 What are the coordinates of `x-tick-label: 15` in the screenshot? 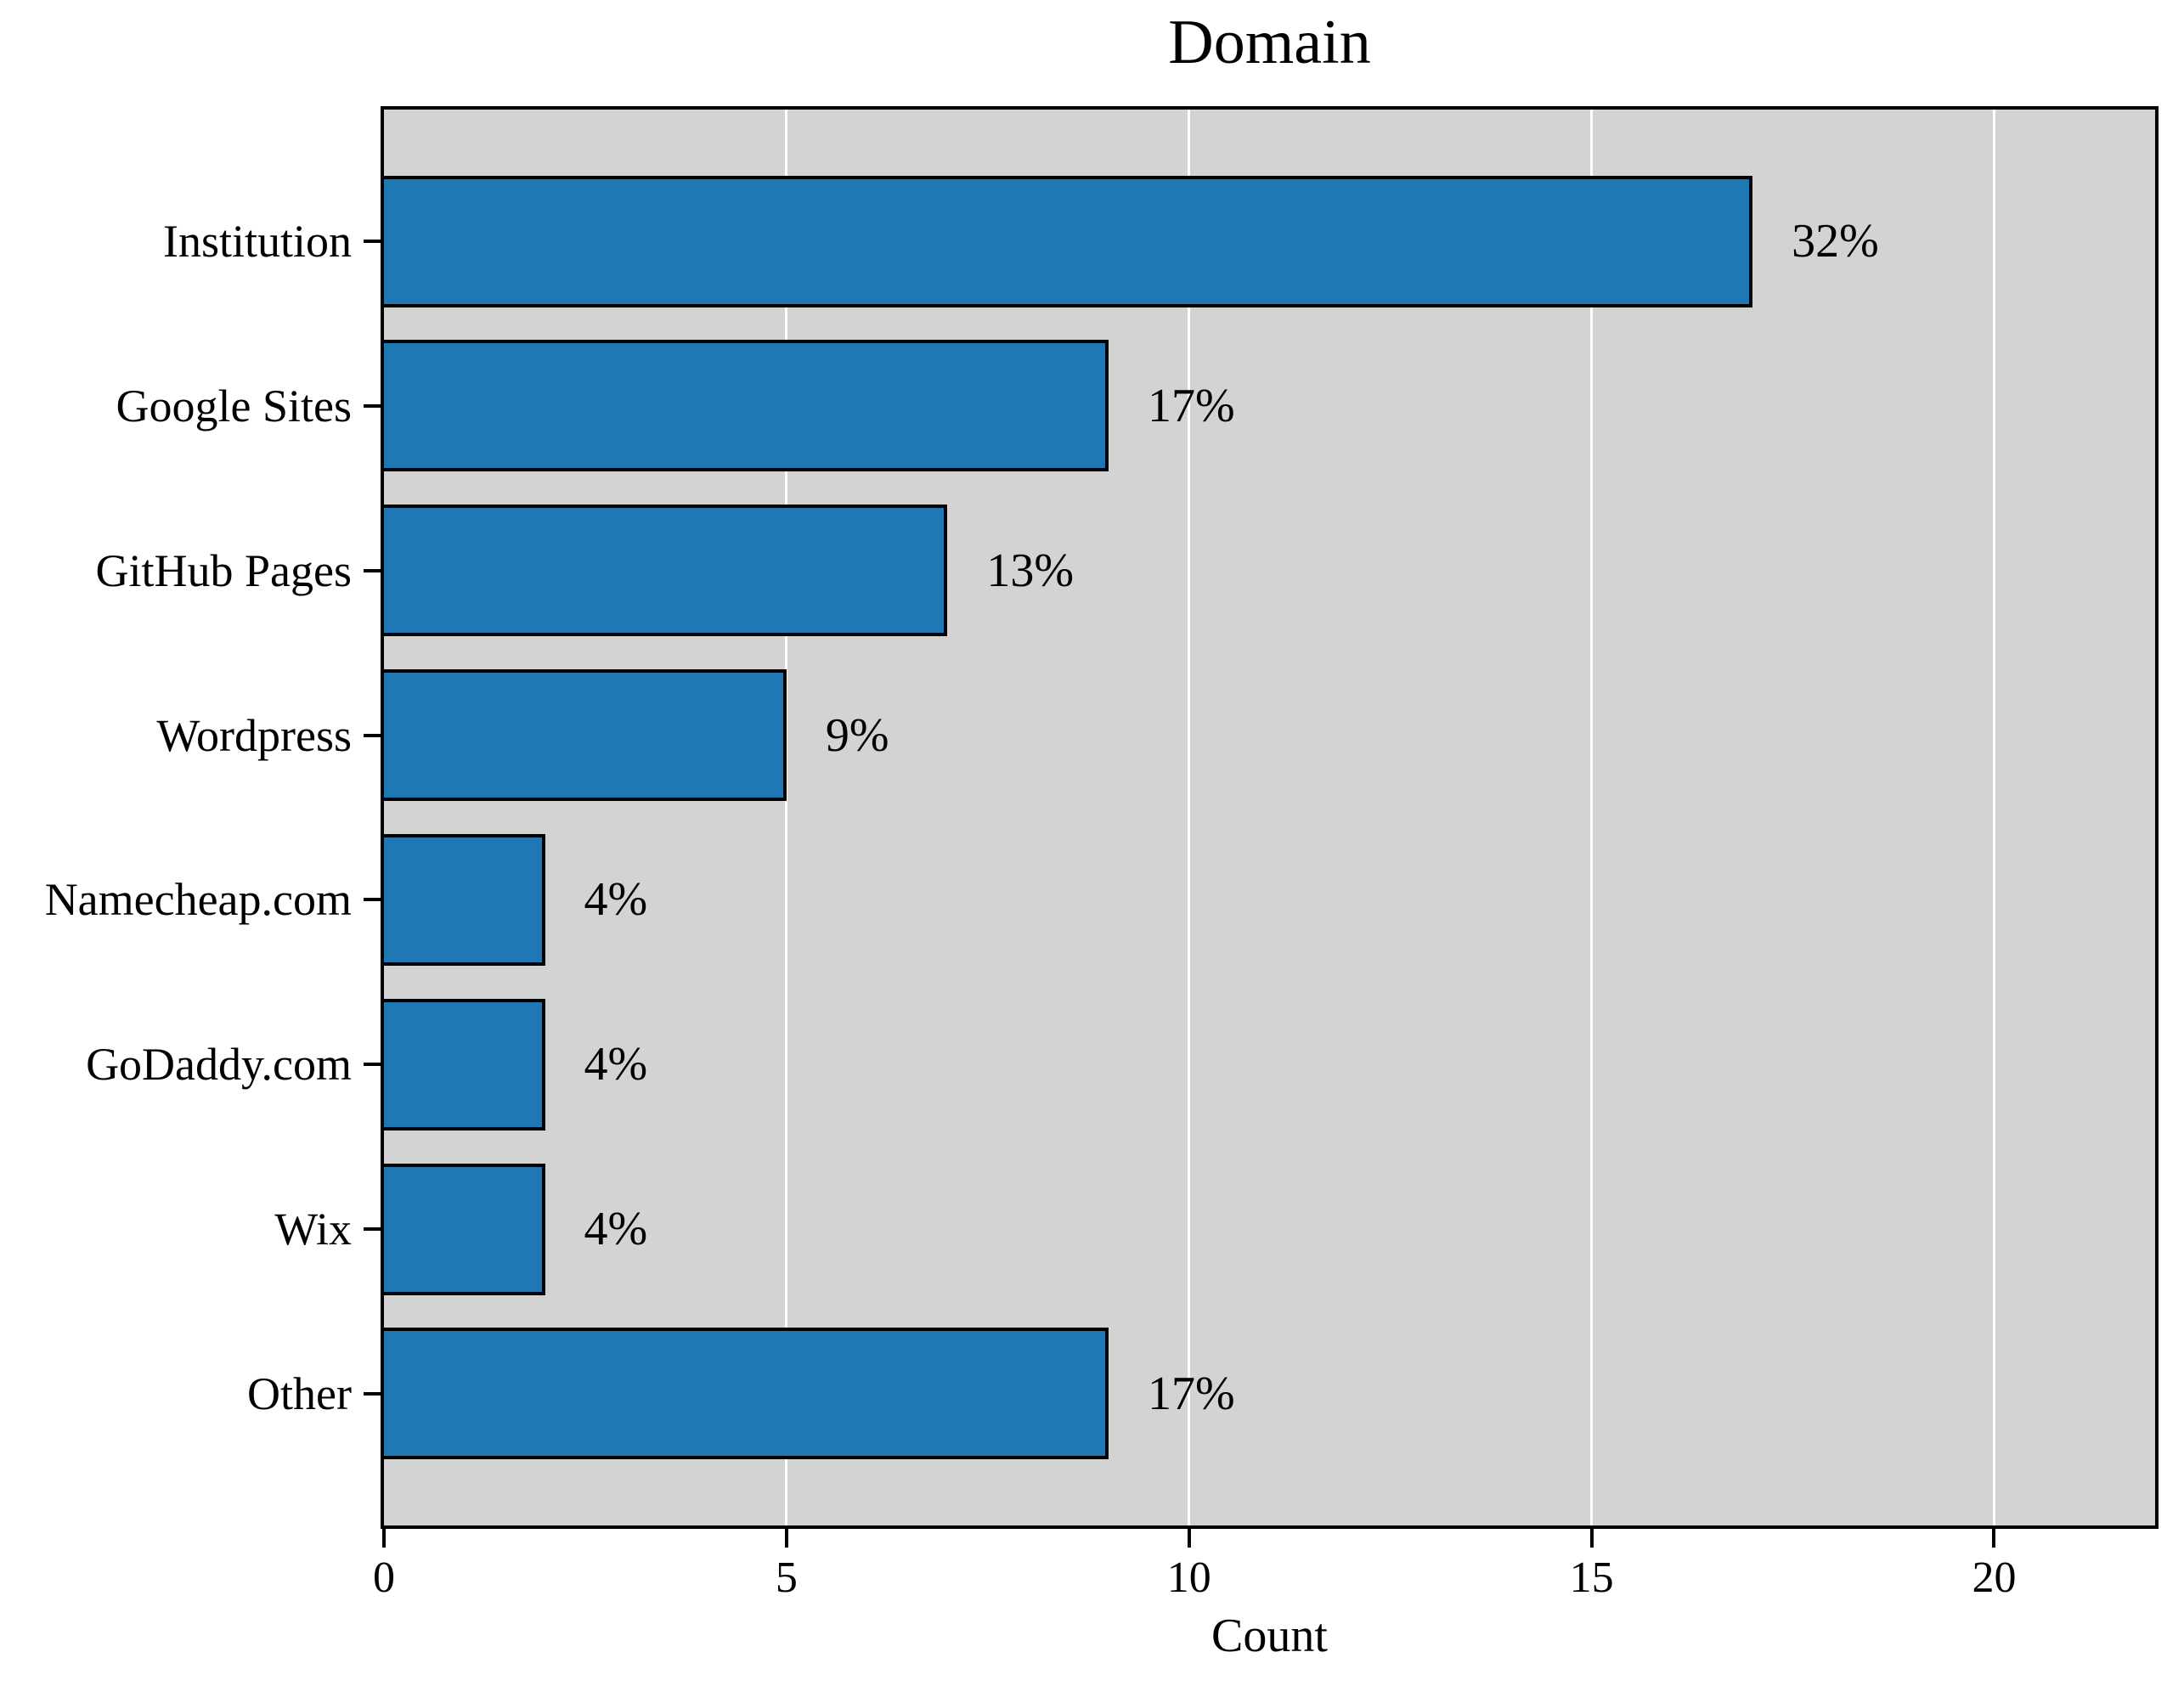 It's located at (1592, 1577).